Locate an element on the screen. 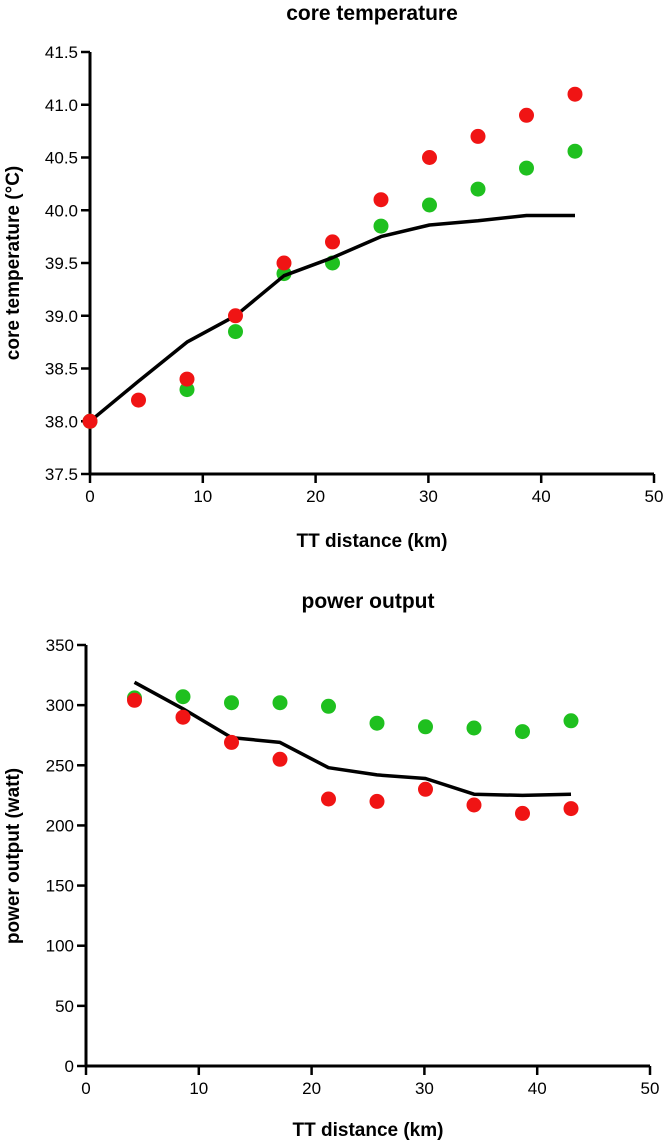 This screenshot has height=1145, width=667. y-tick-label: 38.0 is located at coordinates (61, 421).